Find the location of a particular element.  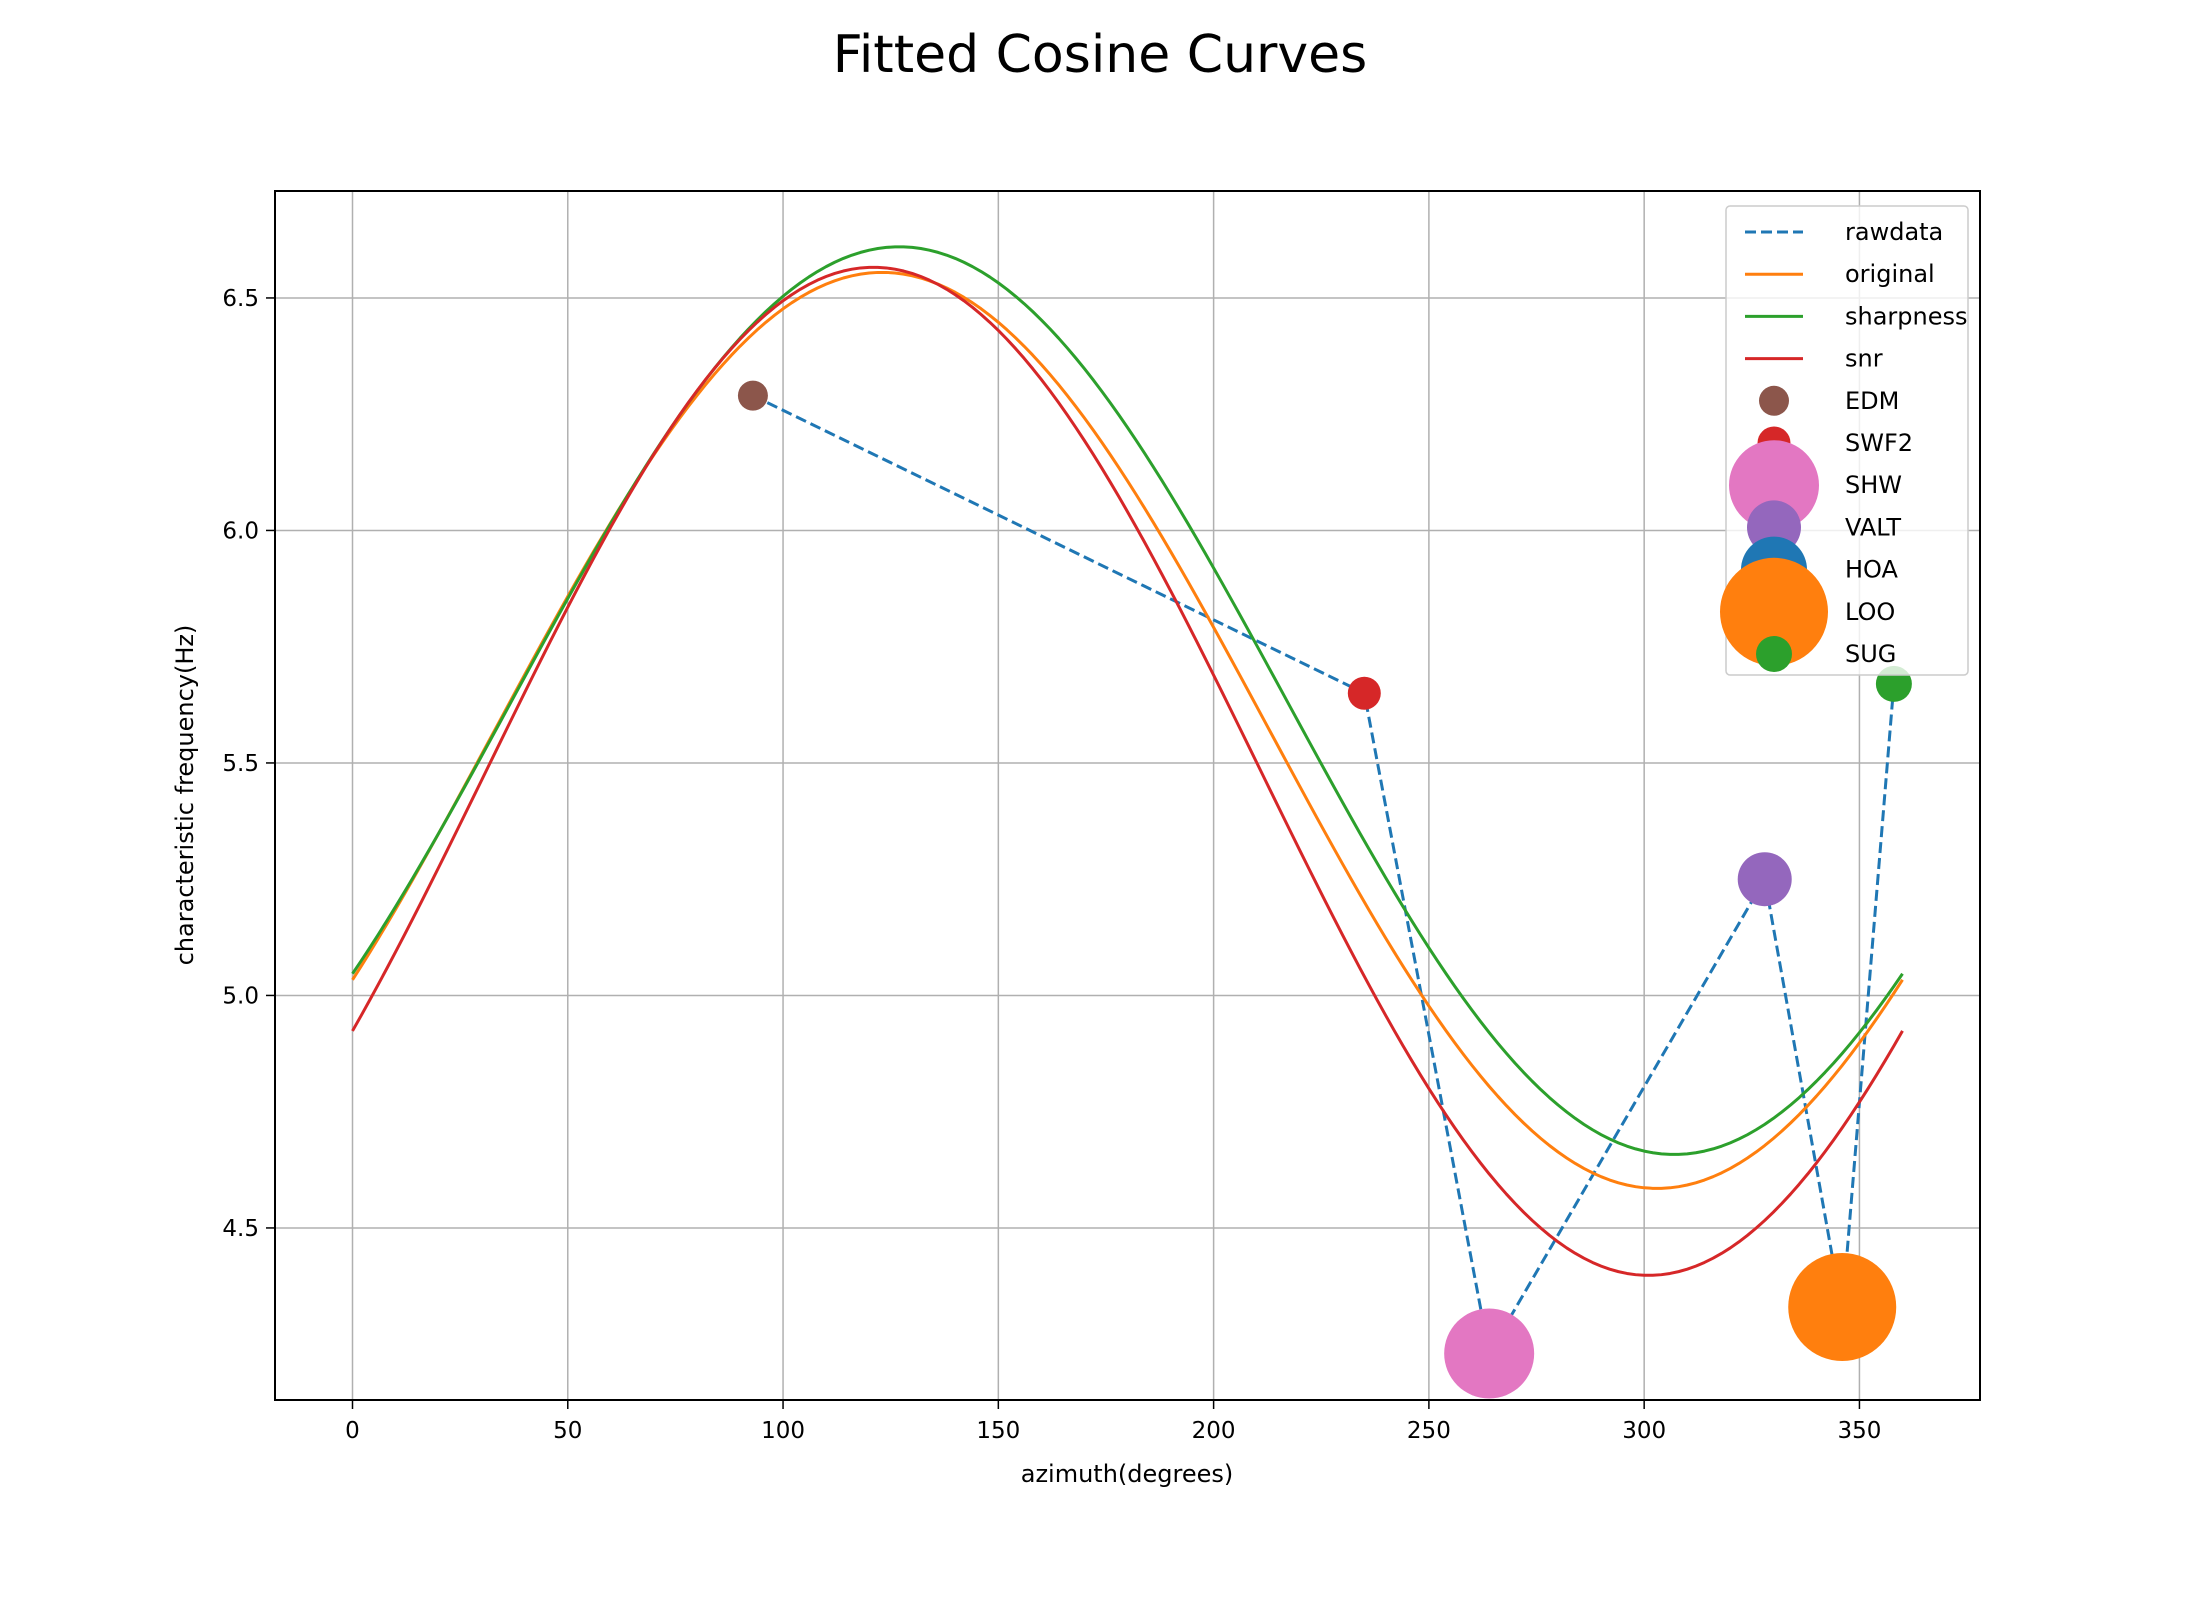

x-tick-label: 300 is located at coordinates (1644, 1431).